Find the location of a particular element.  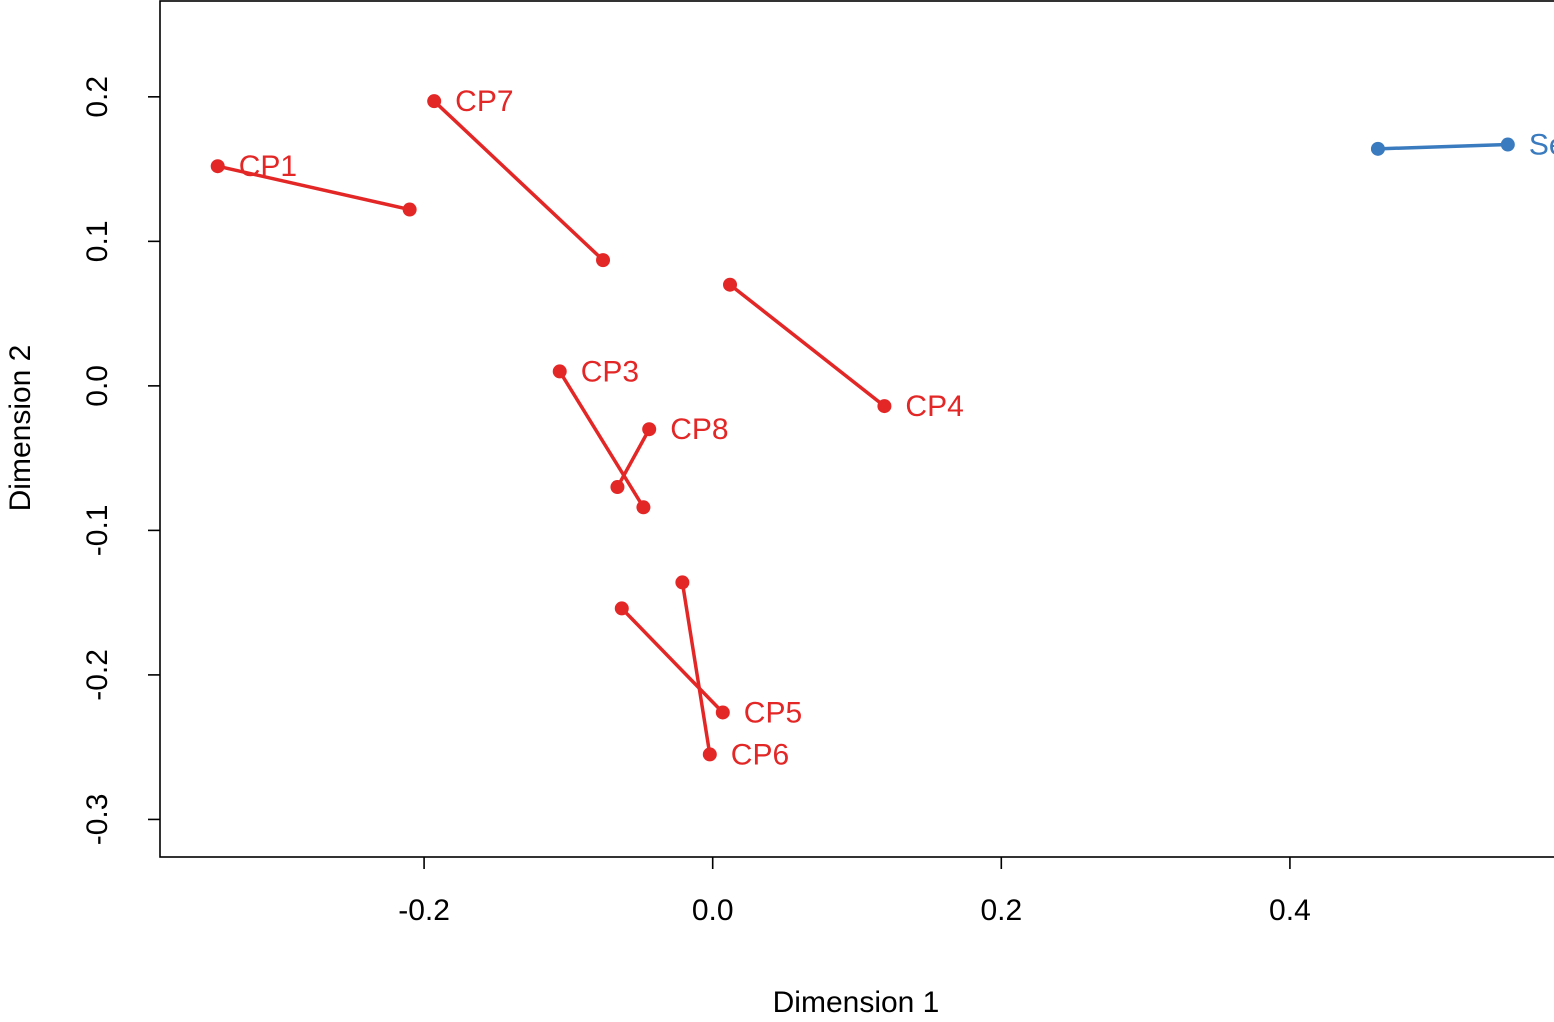

y-tick-label: 0.1 is located at coordinates (97, 241).